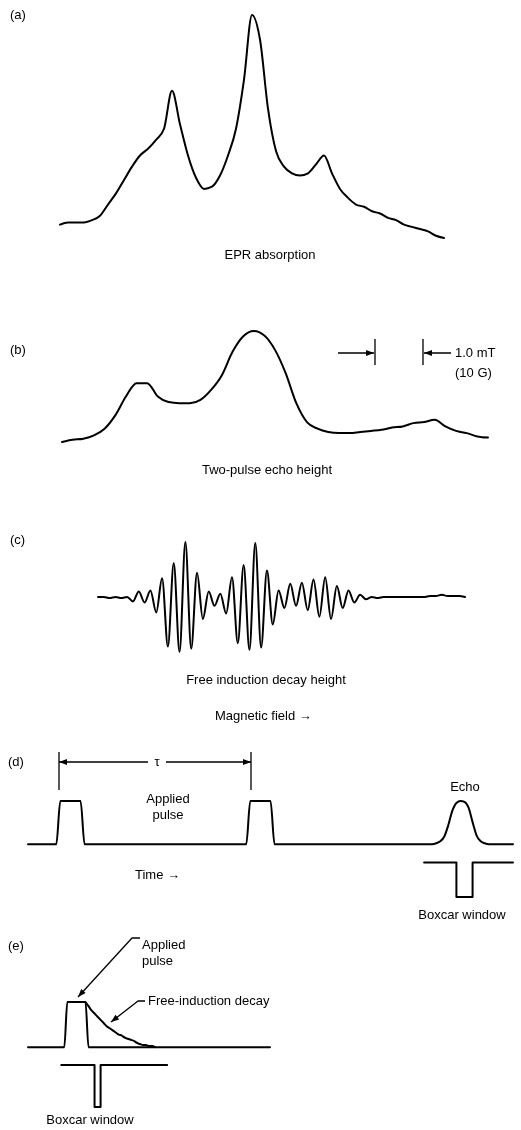  I want to click on annotation: 1.0 mT, so click(475, 352).